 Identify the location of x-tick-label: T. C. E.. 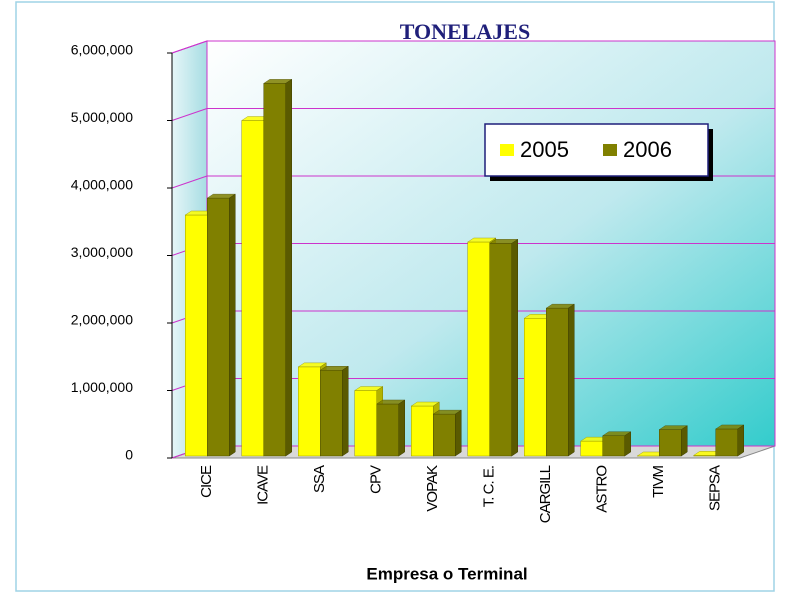
(489, 486).